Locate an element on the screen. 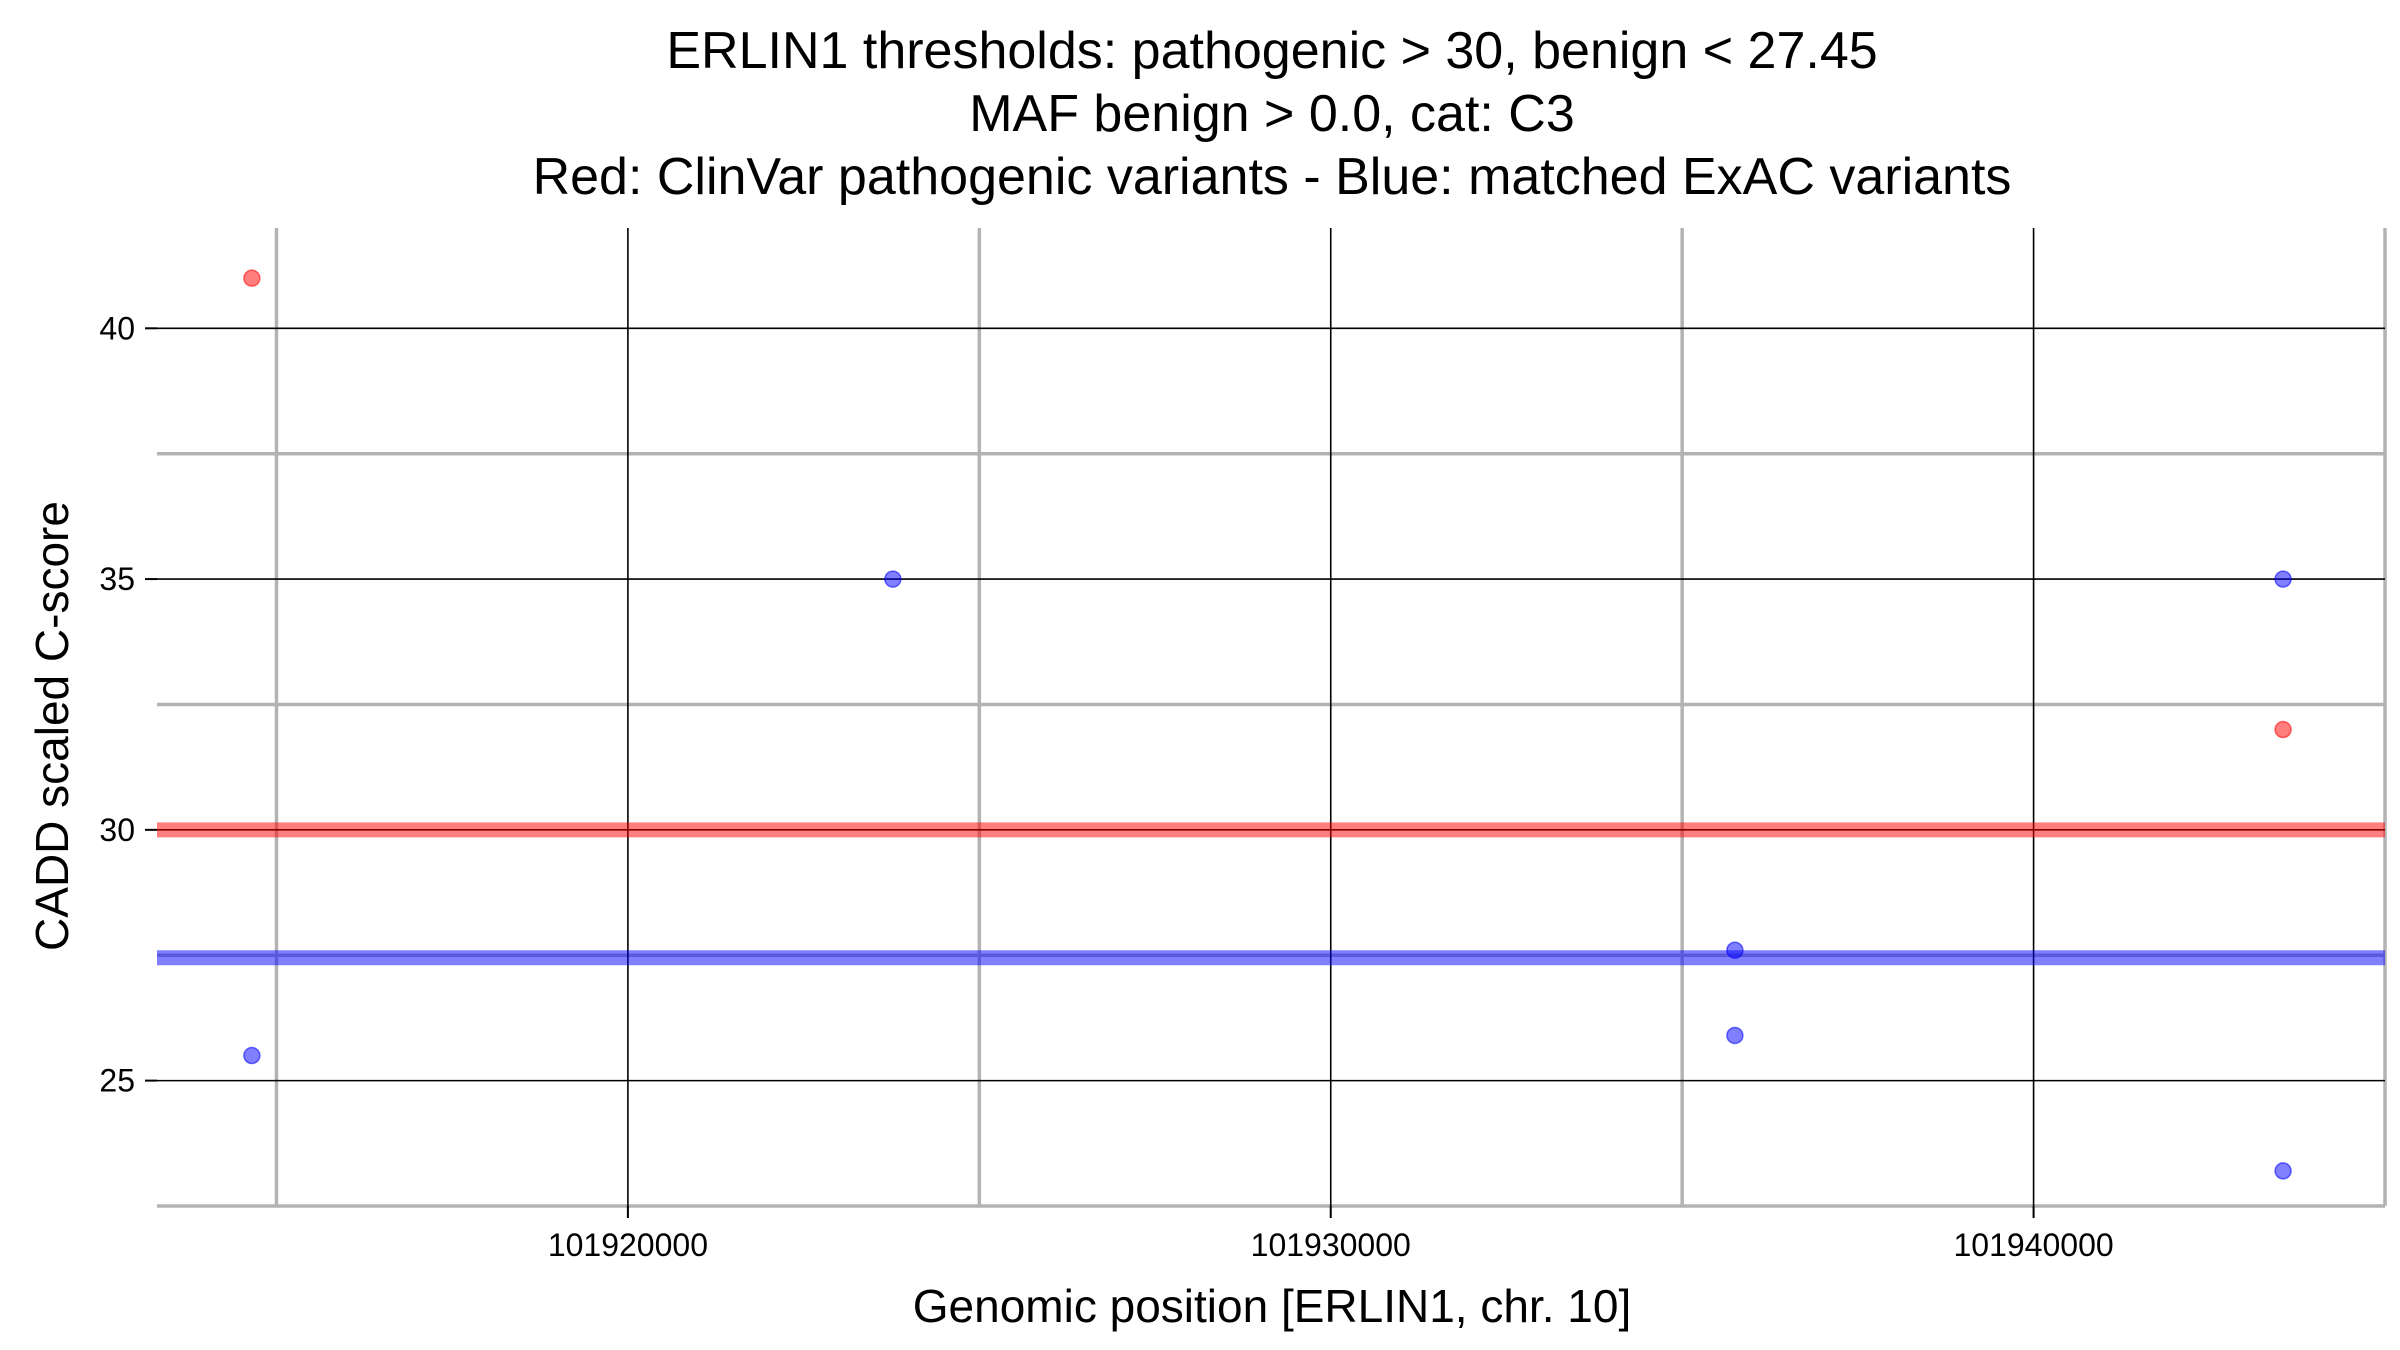 The height and width of the screenshot is (1350, 2400). y-tick-label: 25 is located at coordinates (117, 1081).